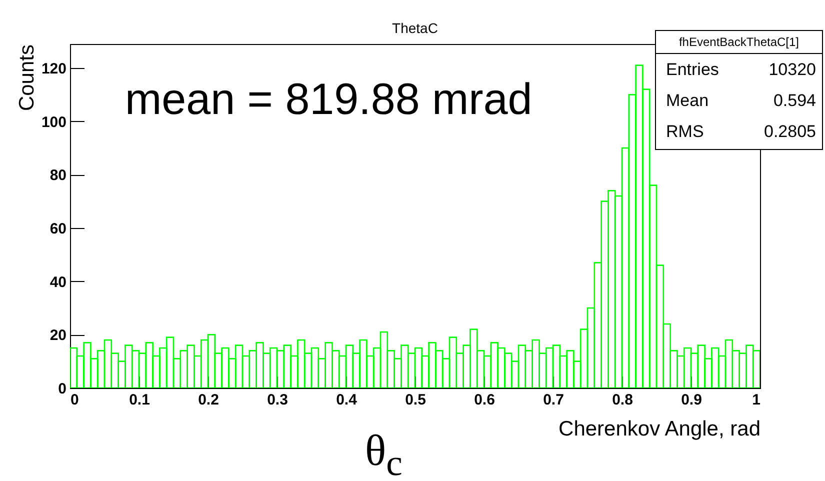 The height and width of the screenshot is (481, 825). Describe the element at coordinates (208, 400) in the screenshot. I see `x-tick-label: 0.2` at that location.